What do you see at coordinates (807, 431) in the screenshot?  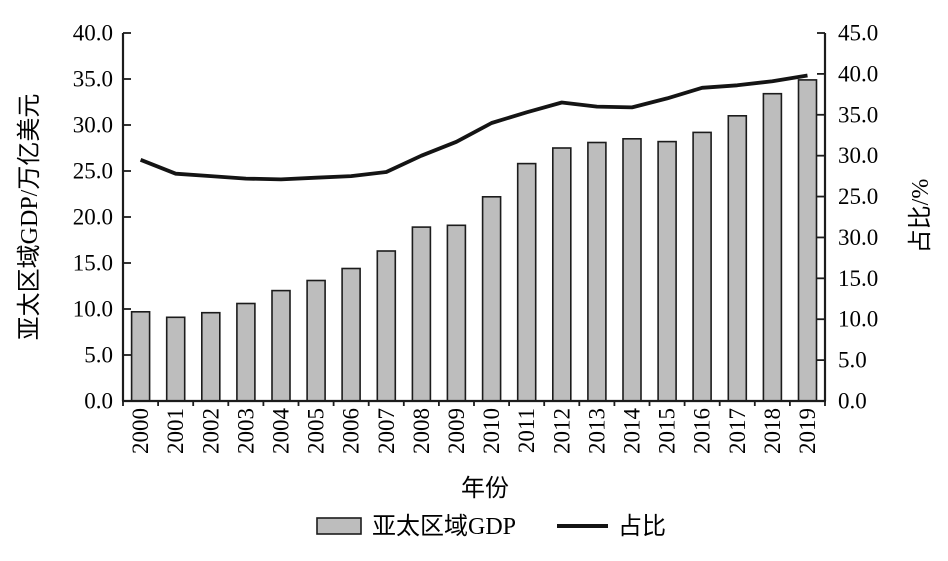 I see `x-tick-label-2019: 2019` at bounding box center [807, 431].